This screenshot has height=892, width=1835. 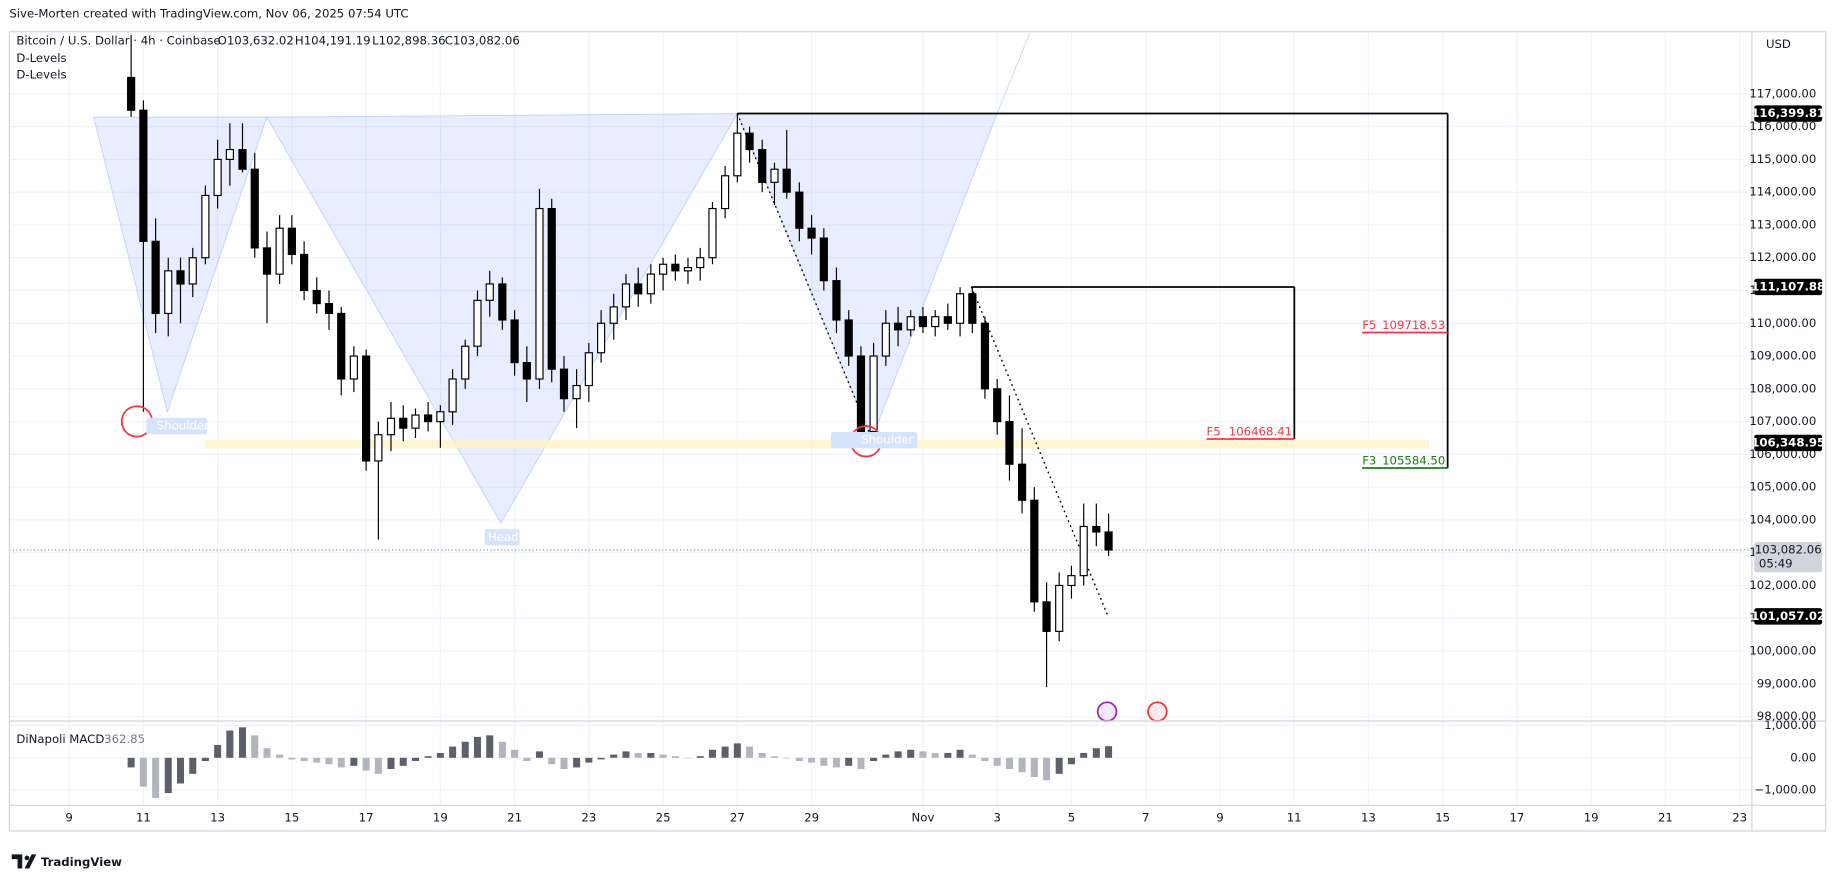 What do you see at coordinates (1788, 557) in the screenshot?
I see `current-price-tag` at bounding box center [1788, 557].